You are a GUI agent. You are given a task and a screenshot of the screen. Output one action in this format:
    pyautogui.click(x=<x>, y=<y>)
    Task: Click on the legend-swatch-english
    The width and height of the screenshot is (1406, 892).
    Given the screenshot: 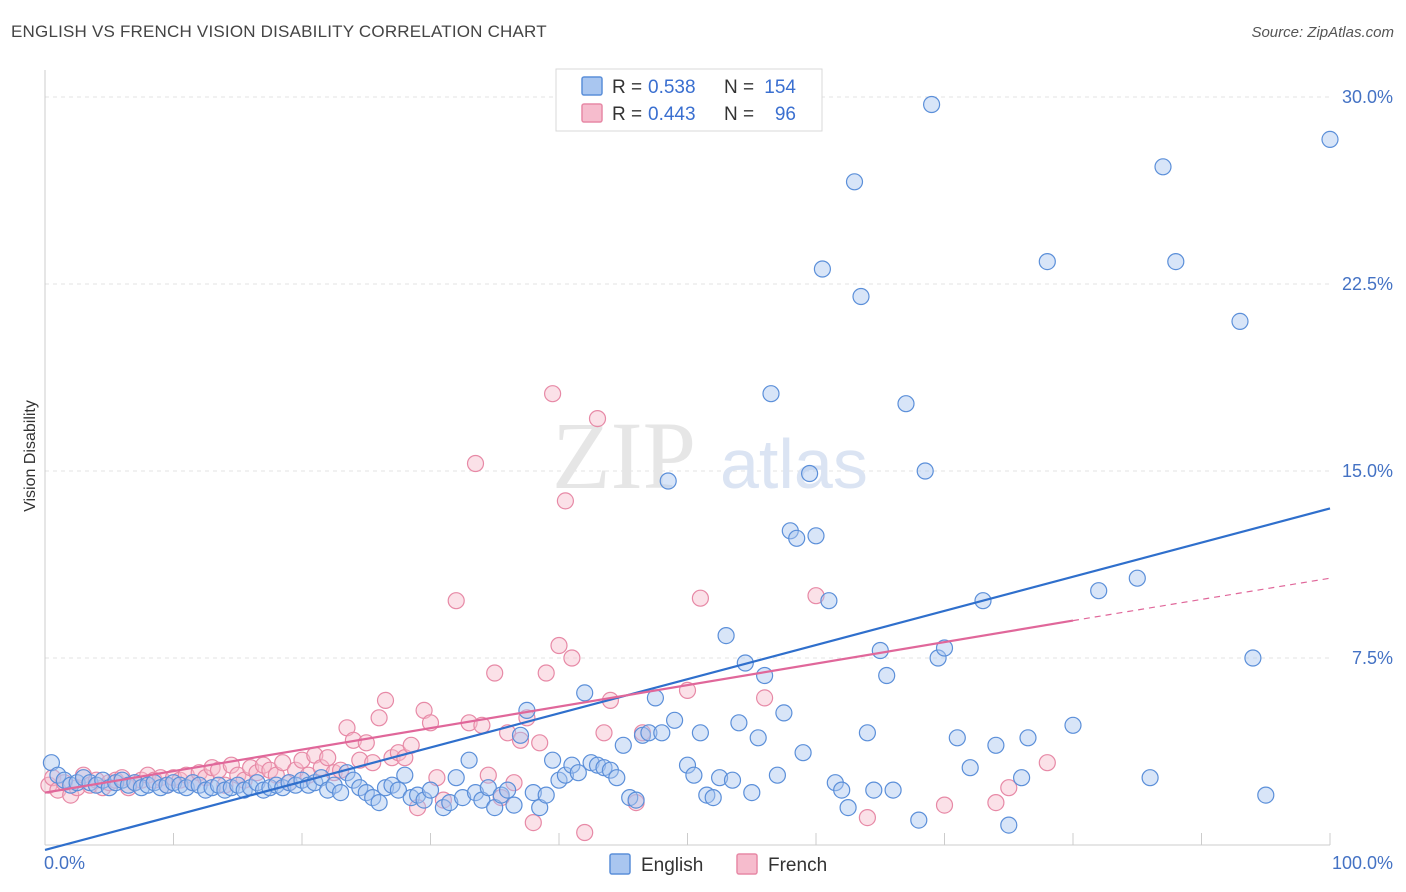 What is the action you would take?
    pyautogui.click(x=620, y=864)
    